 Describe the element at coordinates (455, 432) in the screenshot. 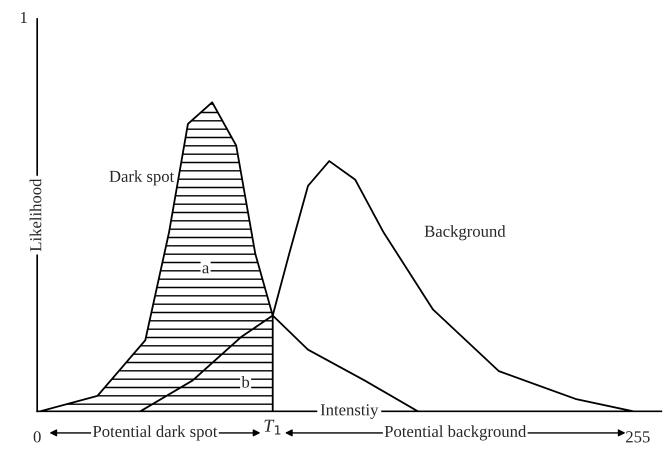

I see `text: Potential background` at that location.